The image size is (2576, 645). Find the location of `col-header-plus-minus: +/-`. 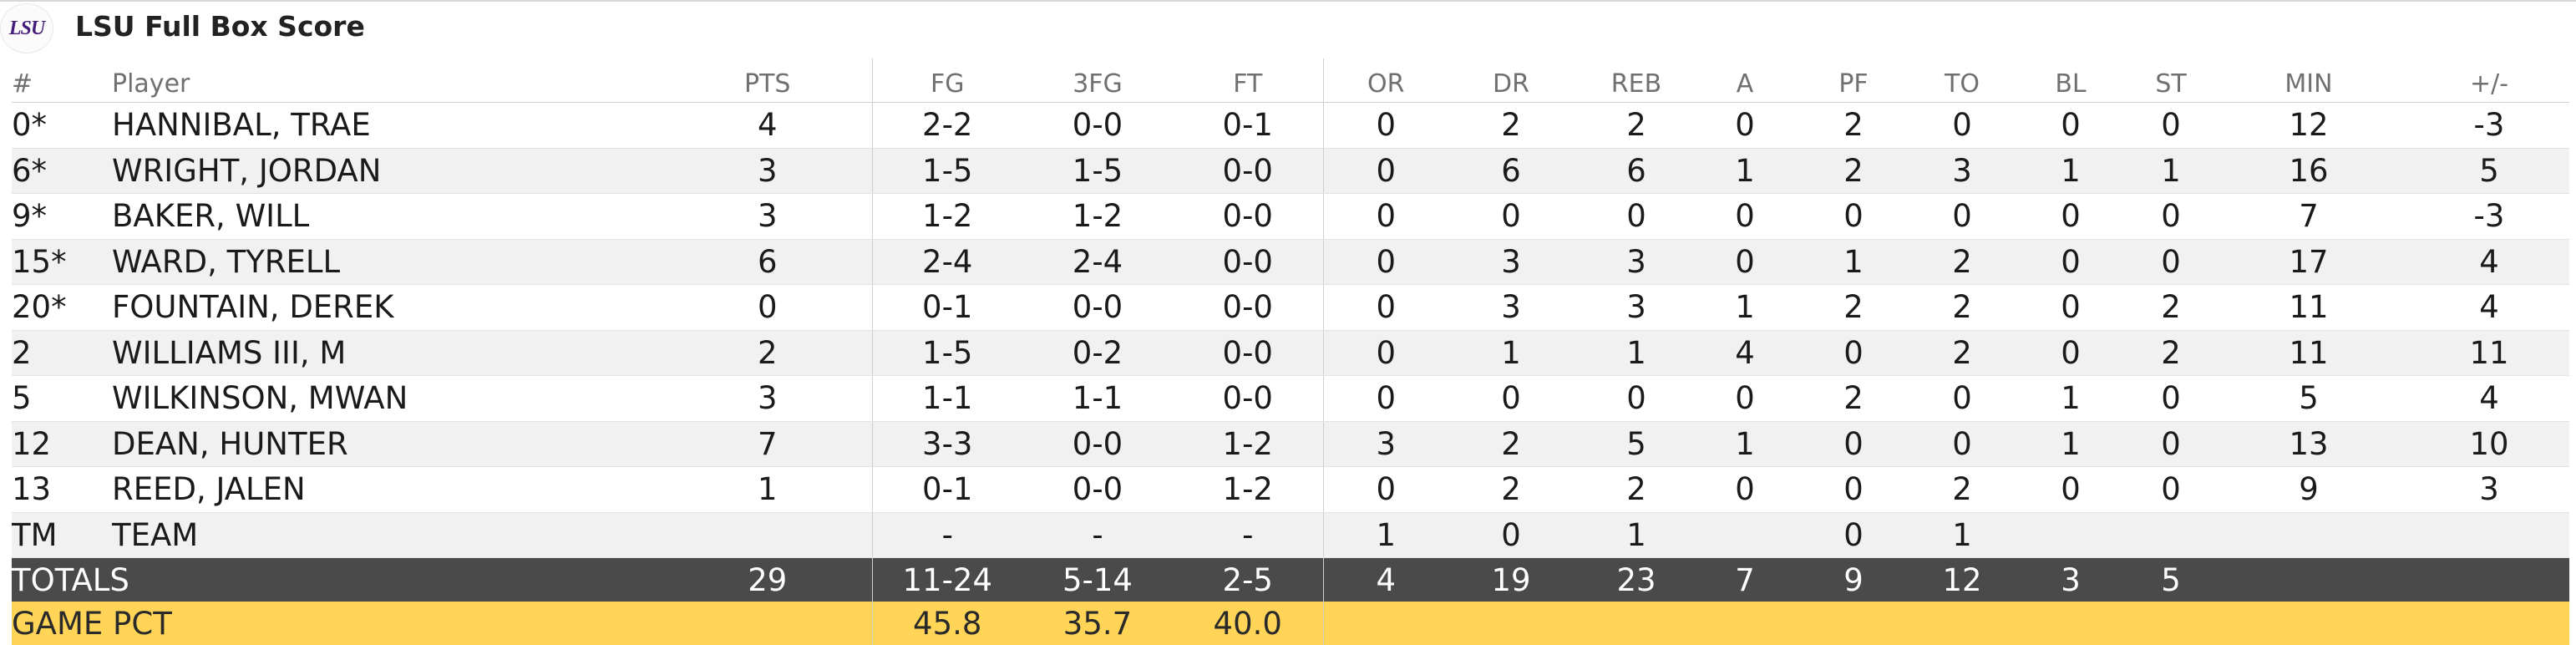

col-header-plus-minus: +/- is located at coordinates (2489, 80).